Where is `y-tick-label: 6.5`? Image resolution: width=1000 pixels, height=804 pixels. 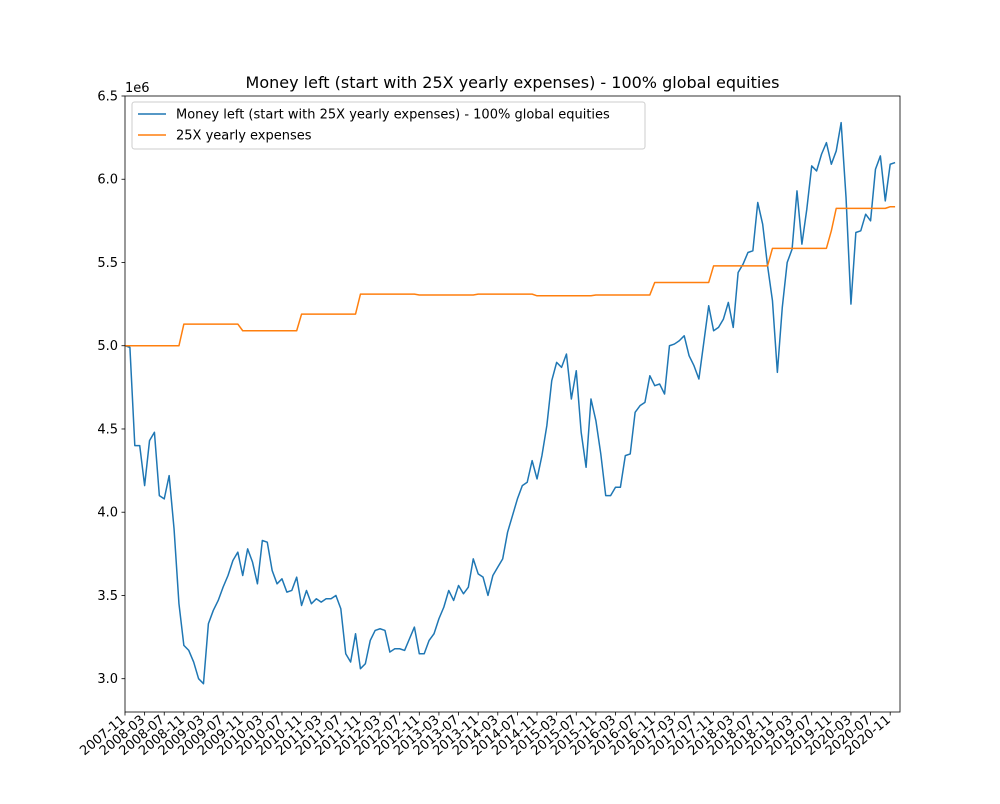
y-tick-label: 6.5 is located at coordinates (107, 97).